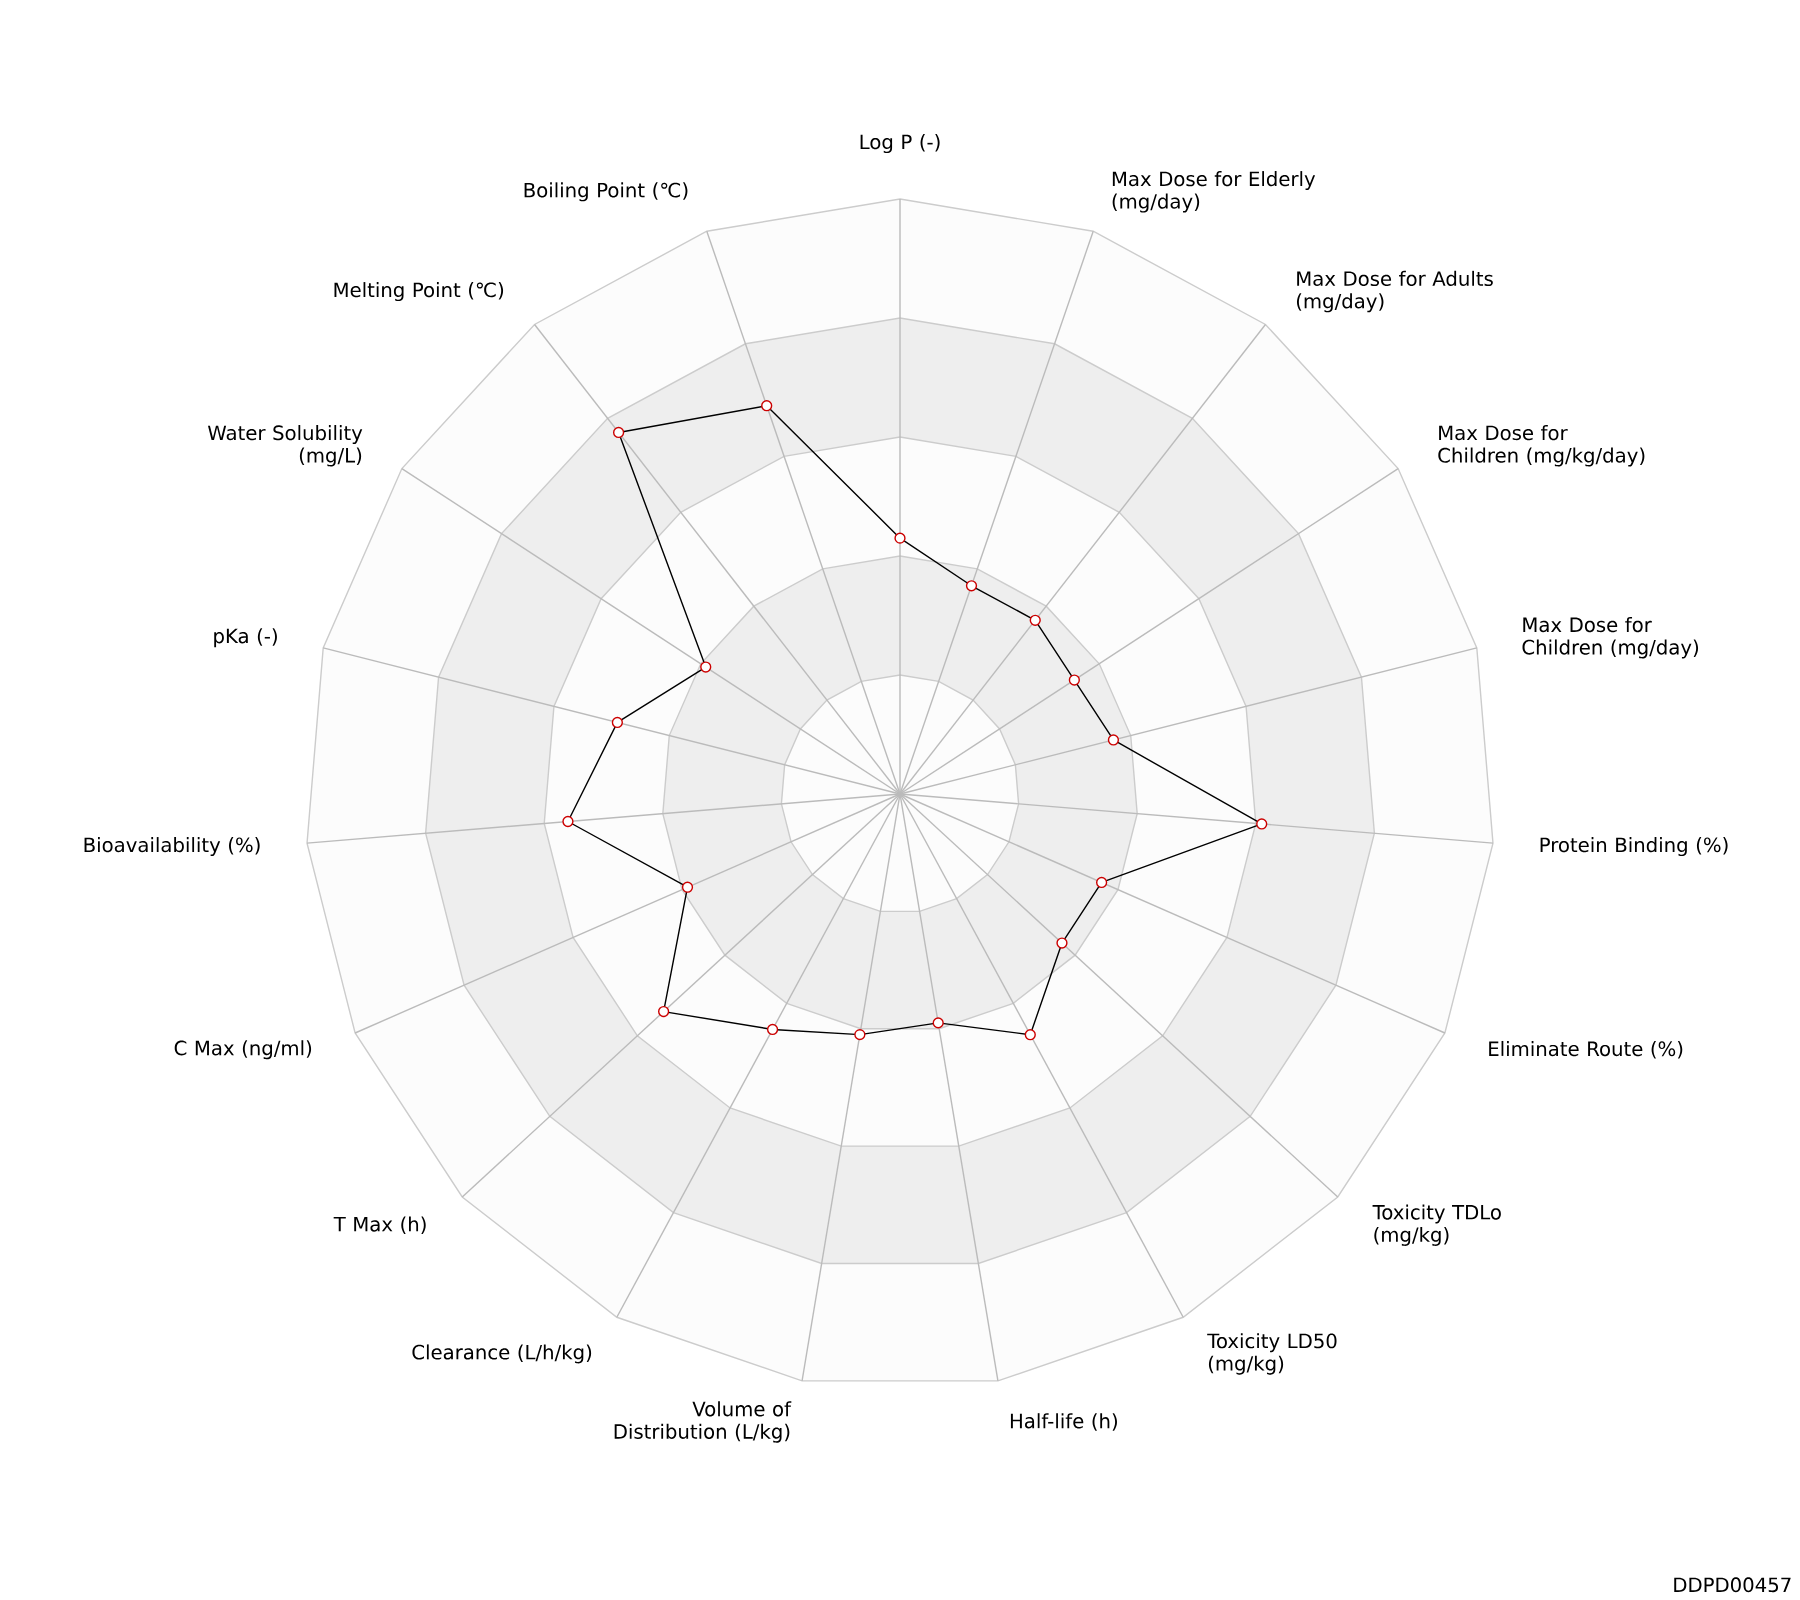 This screenshot has height=1600, width=1800. I want to click on spoke-label: Max Dose for Children (mg/day), so click(1610, 637).